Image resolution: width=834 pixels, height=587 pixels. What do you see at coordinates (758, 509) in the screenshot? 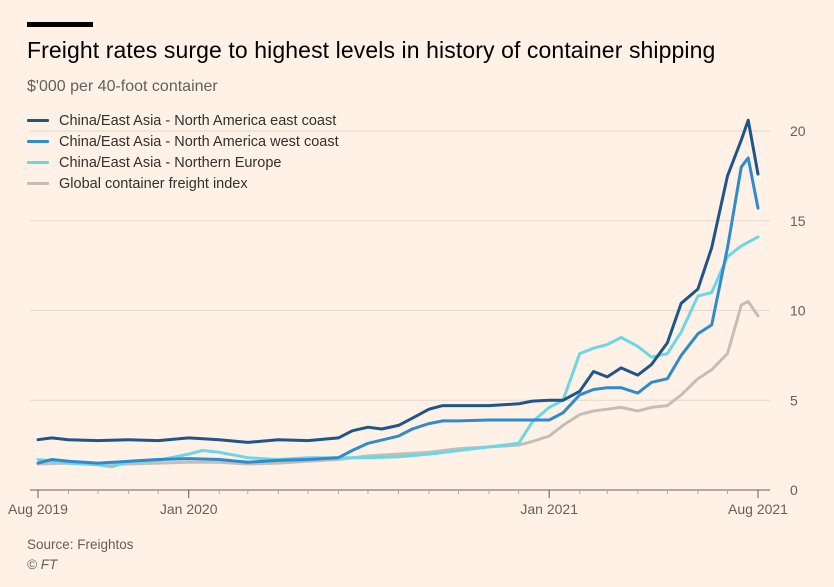
I see `x-tick-label: Aug 2021` at bounding box center [758, 509].